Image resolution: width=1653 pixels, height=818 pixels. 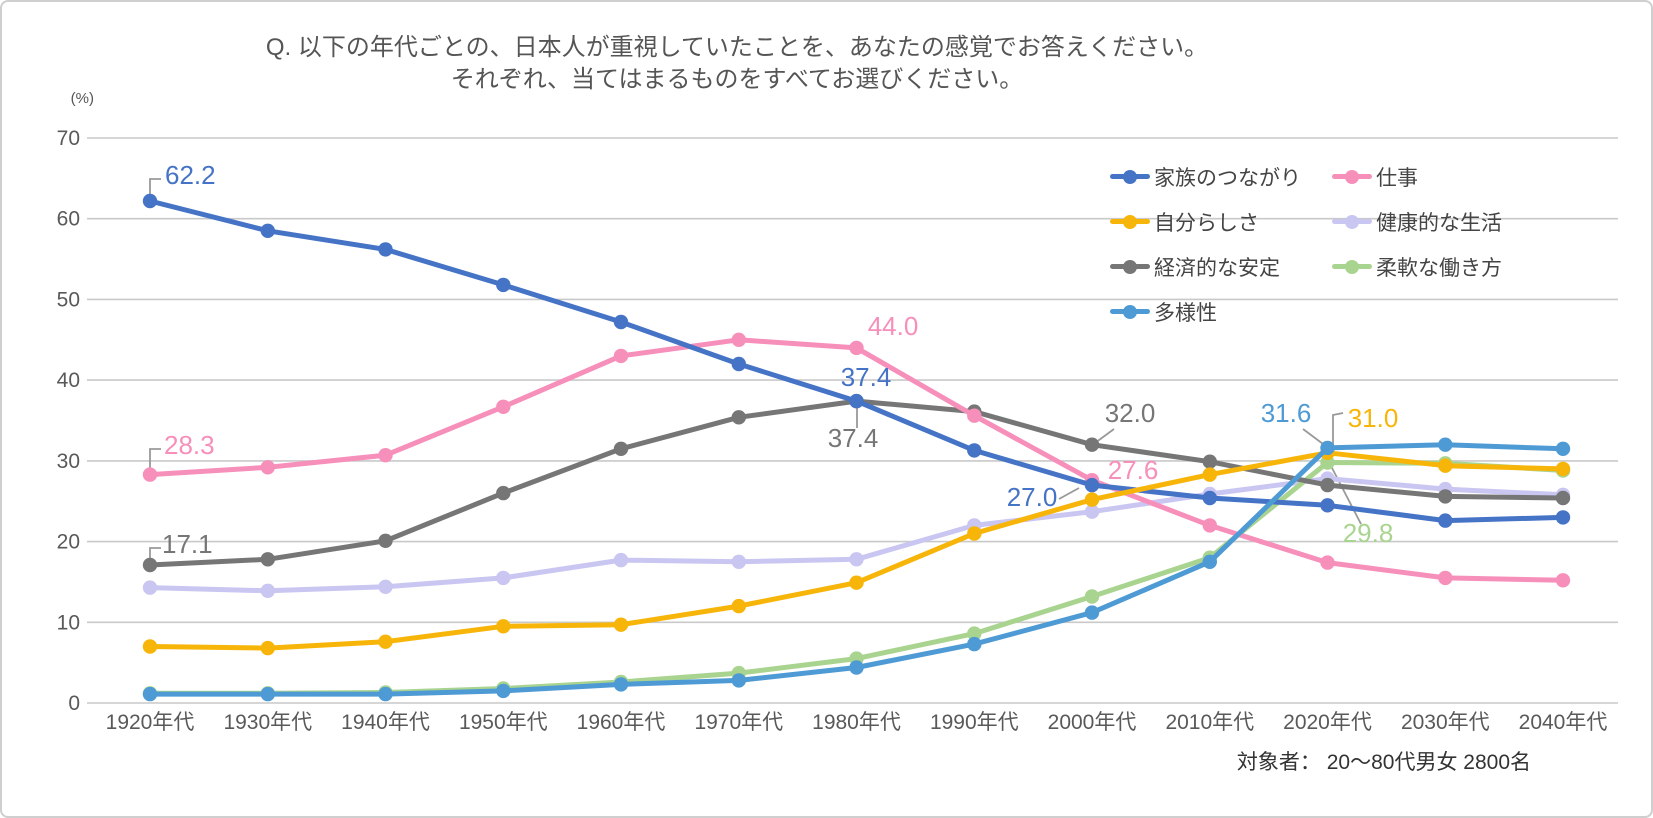 What do you see at coordinates (150, 474) in the screenshot?
I see `data-point-work-1920年代` at bounding box center [150, 474].